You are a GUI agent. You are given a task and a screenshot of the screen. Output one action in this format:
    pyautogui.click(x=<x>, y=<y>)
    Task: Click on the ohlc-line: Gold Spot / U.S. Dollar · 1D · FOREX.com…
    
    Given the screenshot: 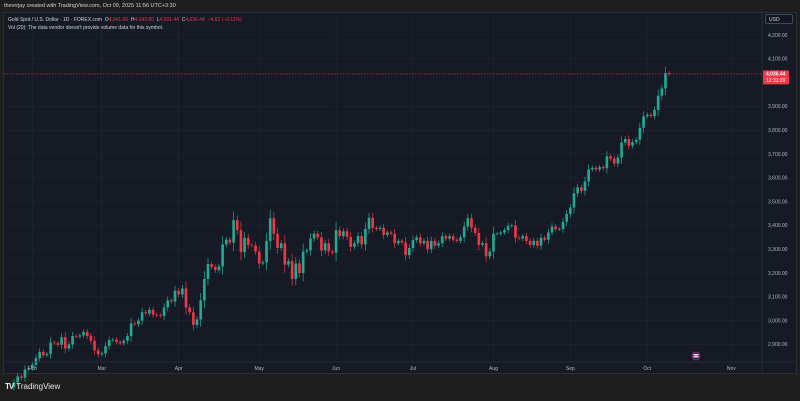 What is the action you would take?
    pyautogui.click(x=125, y=20)
    